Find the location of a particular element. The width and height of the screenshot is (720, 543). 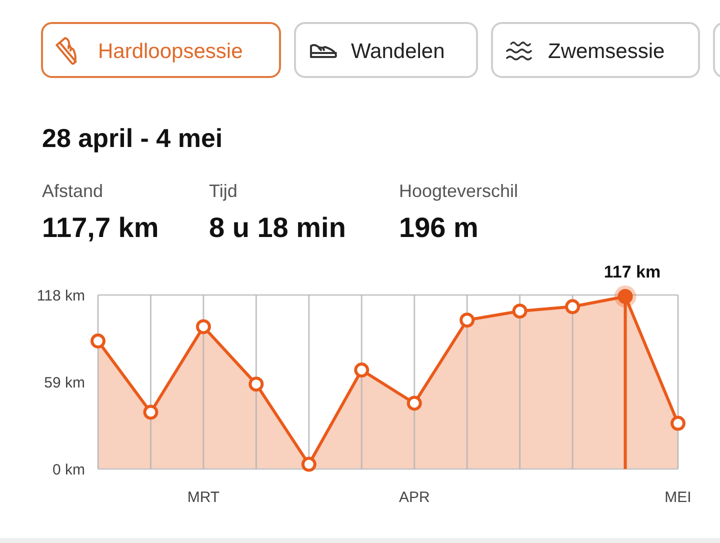

x-tick-label: MRT is located at coordinates (203, 497).